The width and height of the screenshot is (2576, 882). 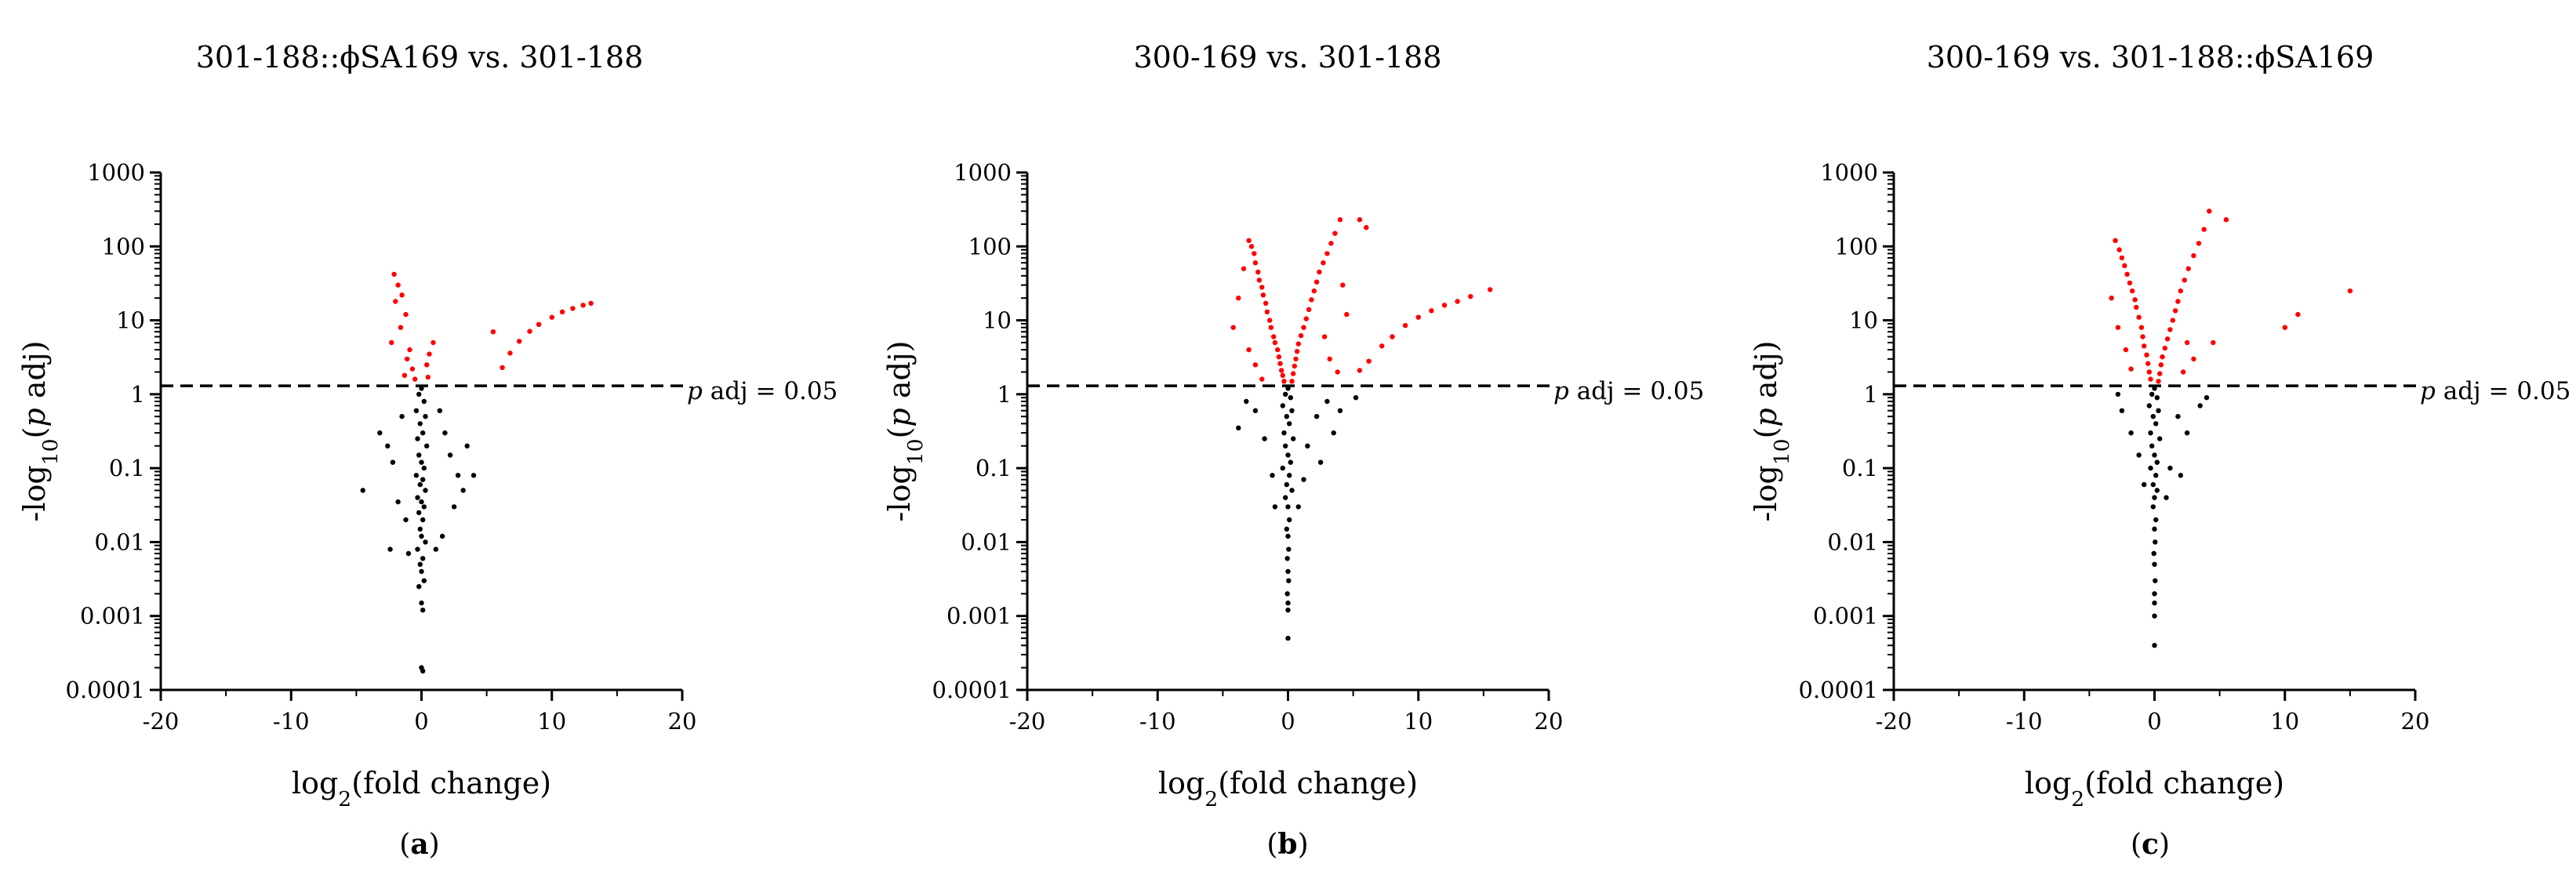 I want to click on y-tick-label: 100, so click(x=123, y=247).